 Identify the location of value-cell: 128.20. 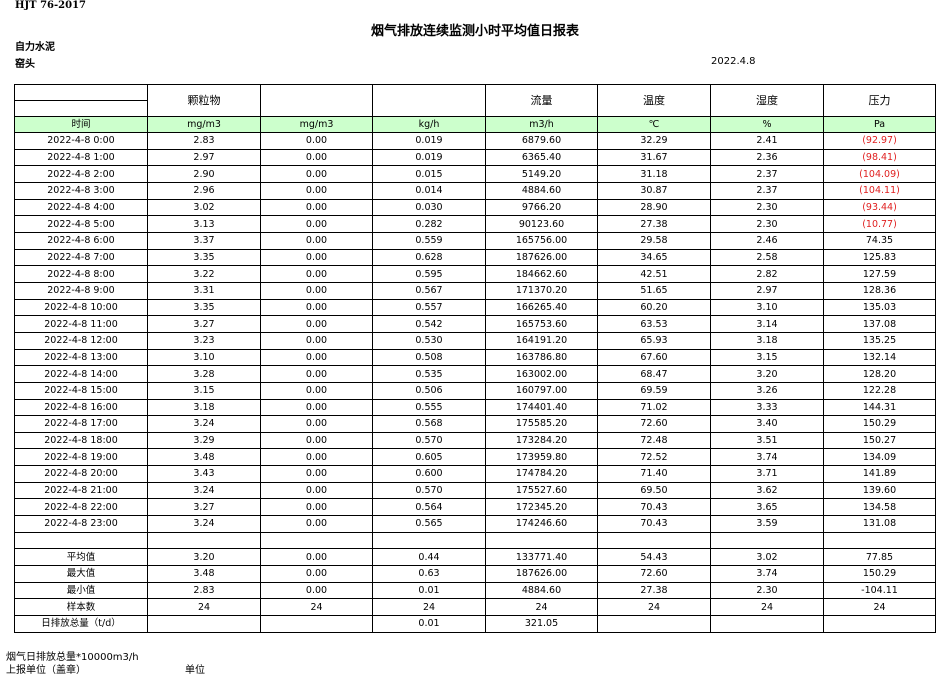
(879, 374).